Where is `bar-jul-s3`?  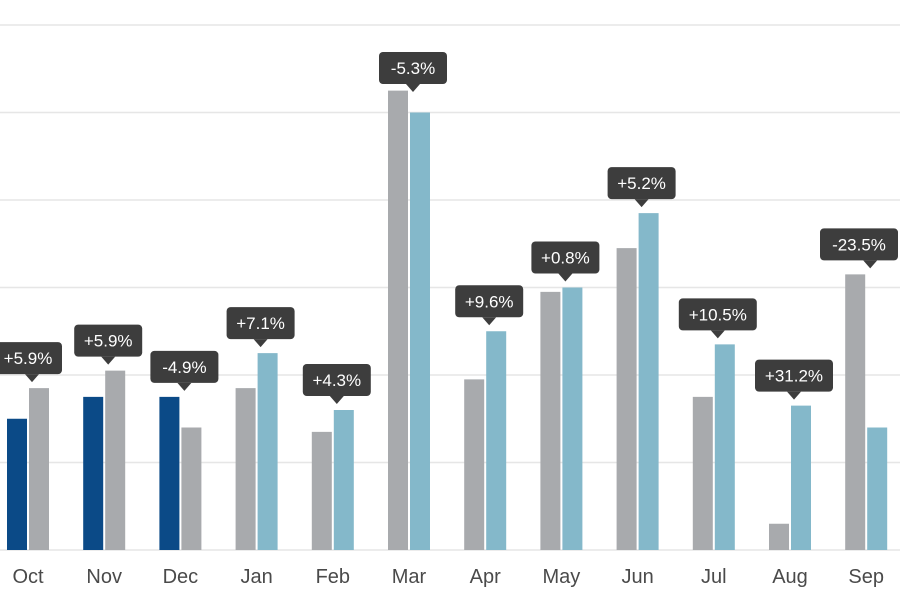 bar-jul-s3 is located at coordinates (724, 447).